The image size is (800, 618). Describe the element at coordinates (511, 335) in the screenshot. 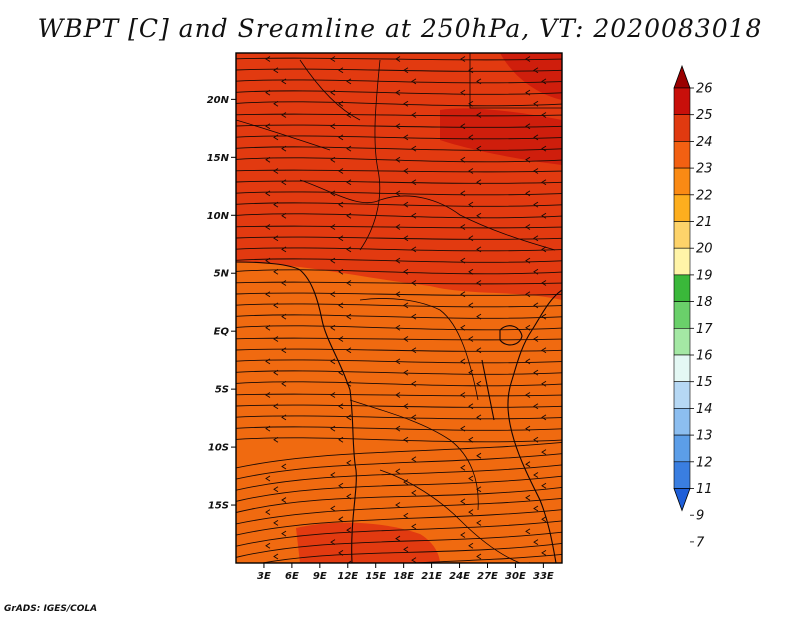

I see `lake-victoria` at that location.